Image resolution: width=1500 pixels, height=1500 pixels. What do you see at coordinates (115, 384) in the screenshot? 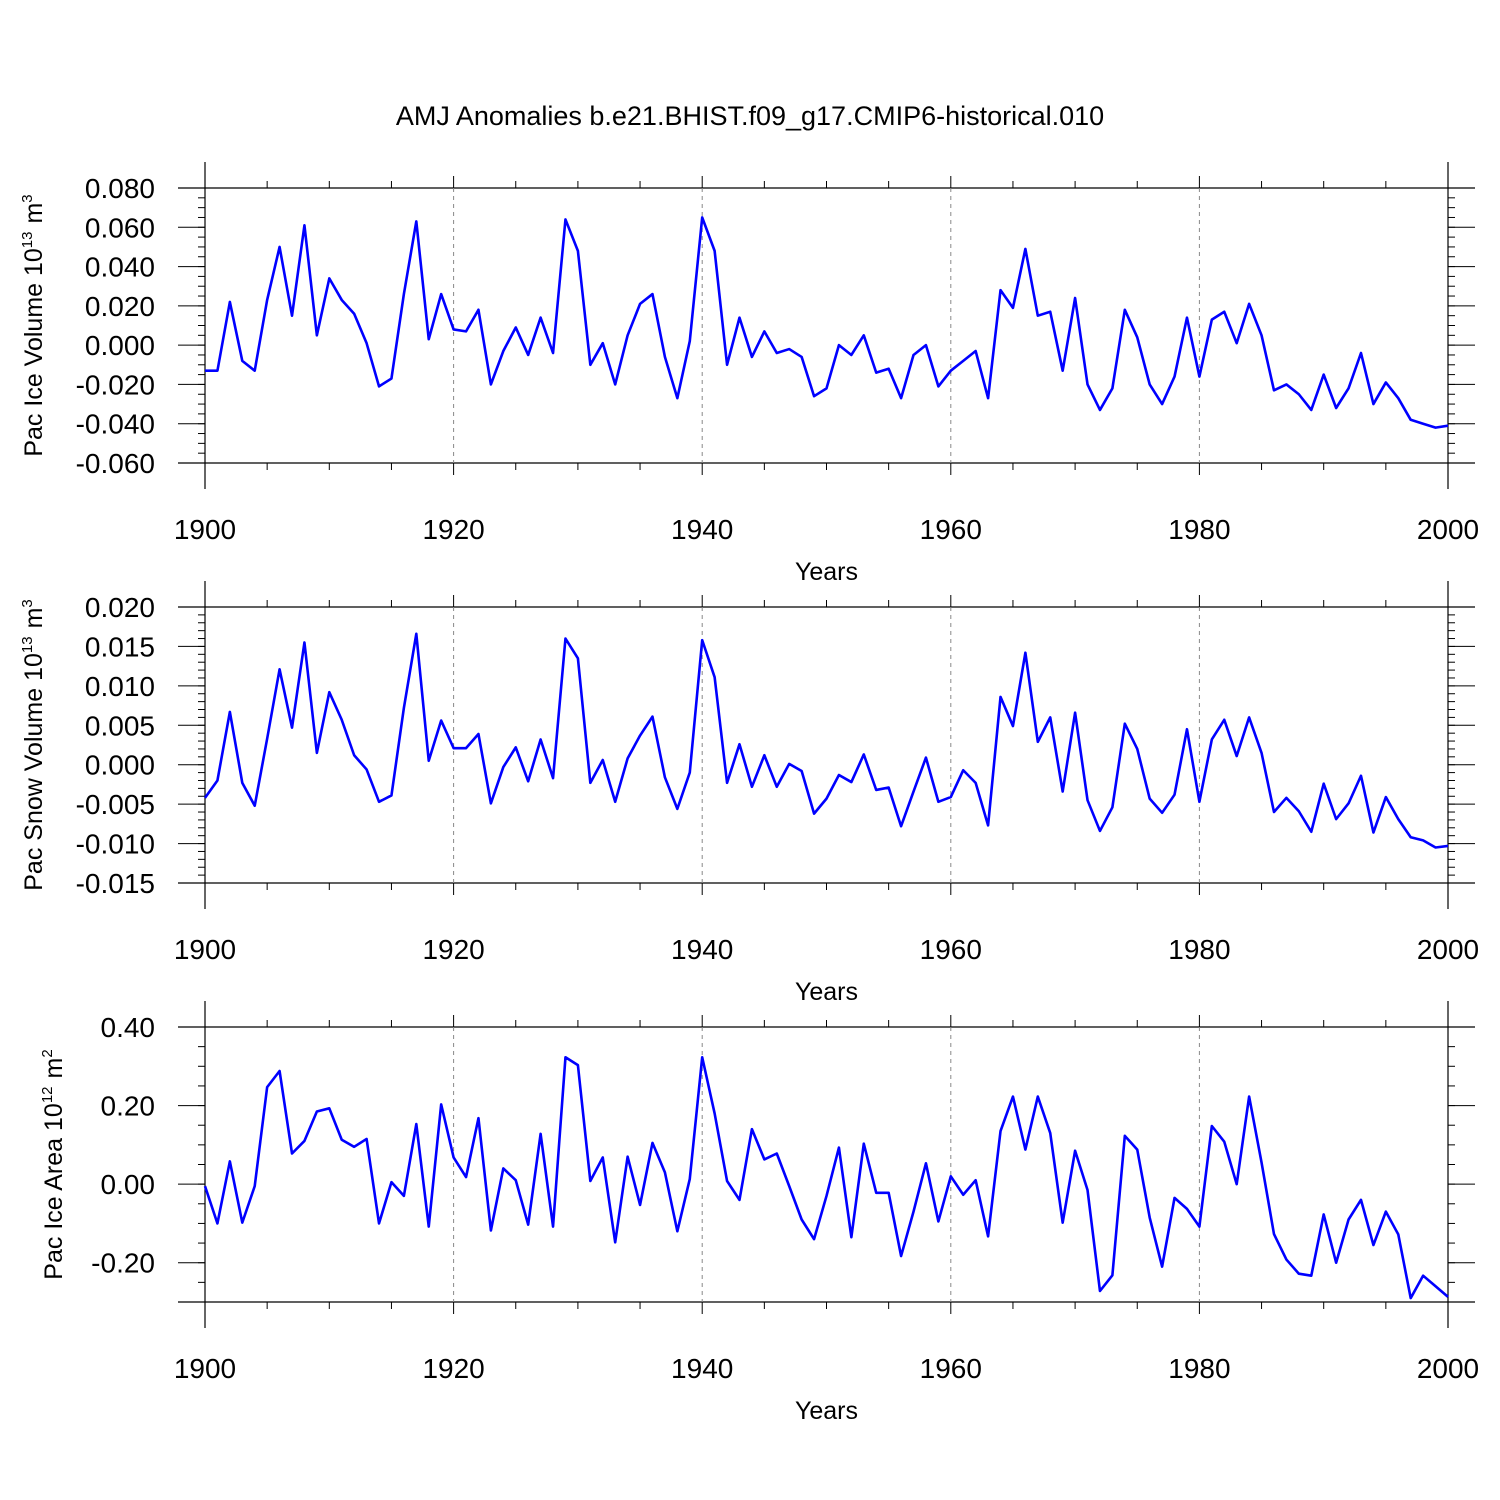
I see `y-tick-label: -0.020` at bounding box center [115, 384].